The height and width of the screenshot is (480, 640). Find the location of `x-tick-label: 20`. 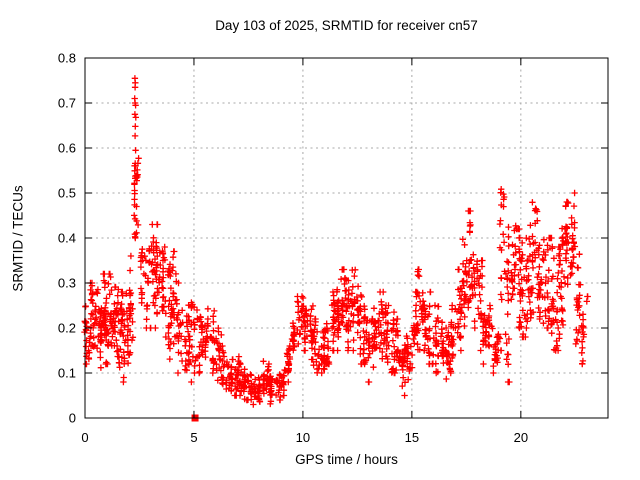

x-tick-label: 20 is located at coordinates (521, 437).